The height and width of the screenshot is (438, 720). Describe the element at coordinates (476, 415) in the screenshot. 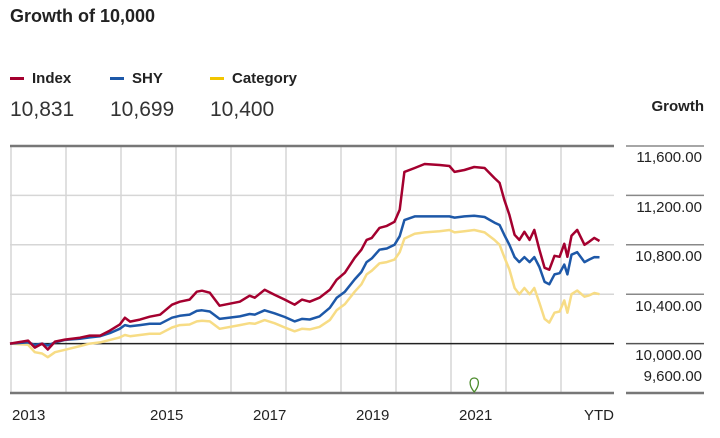

I see `x-tick-label: 2021` at that location.